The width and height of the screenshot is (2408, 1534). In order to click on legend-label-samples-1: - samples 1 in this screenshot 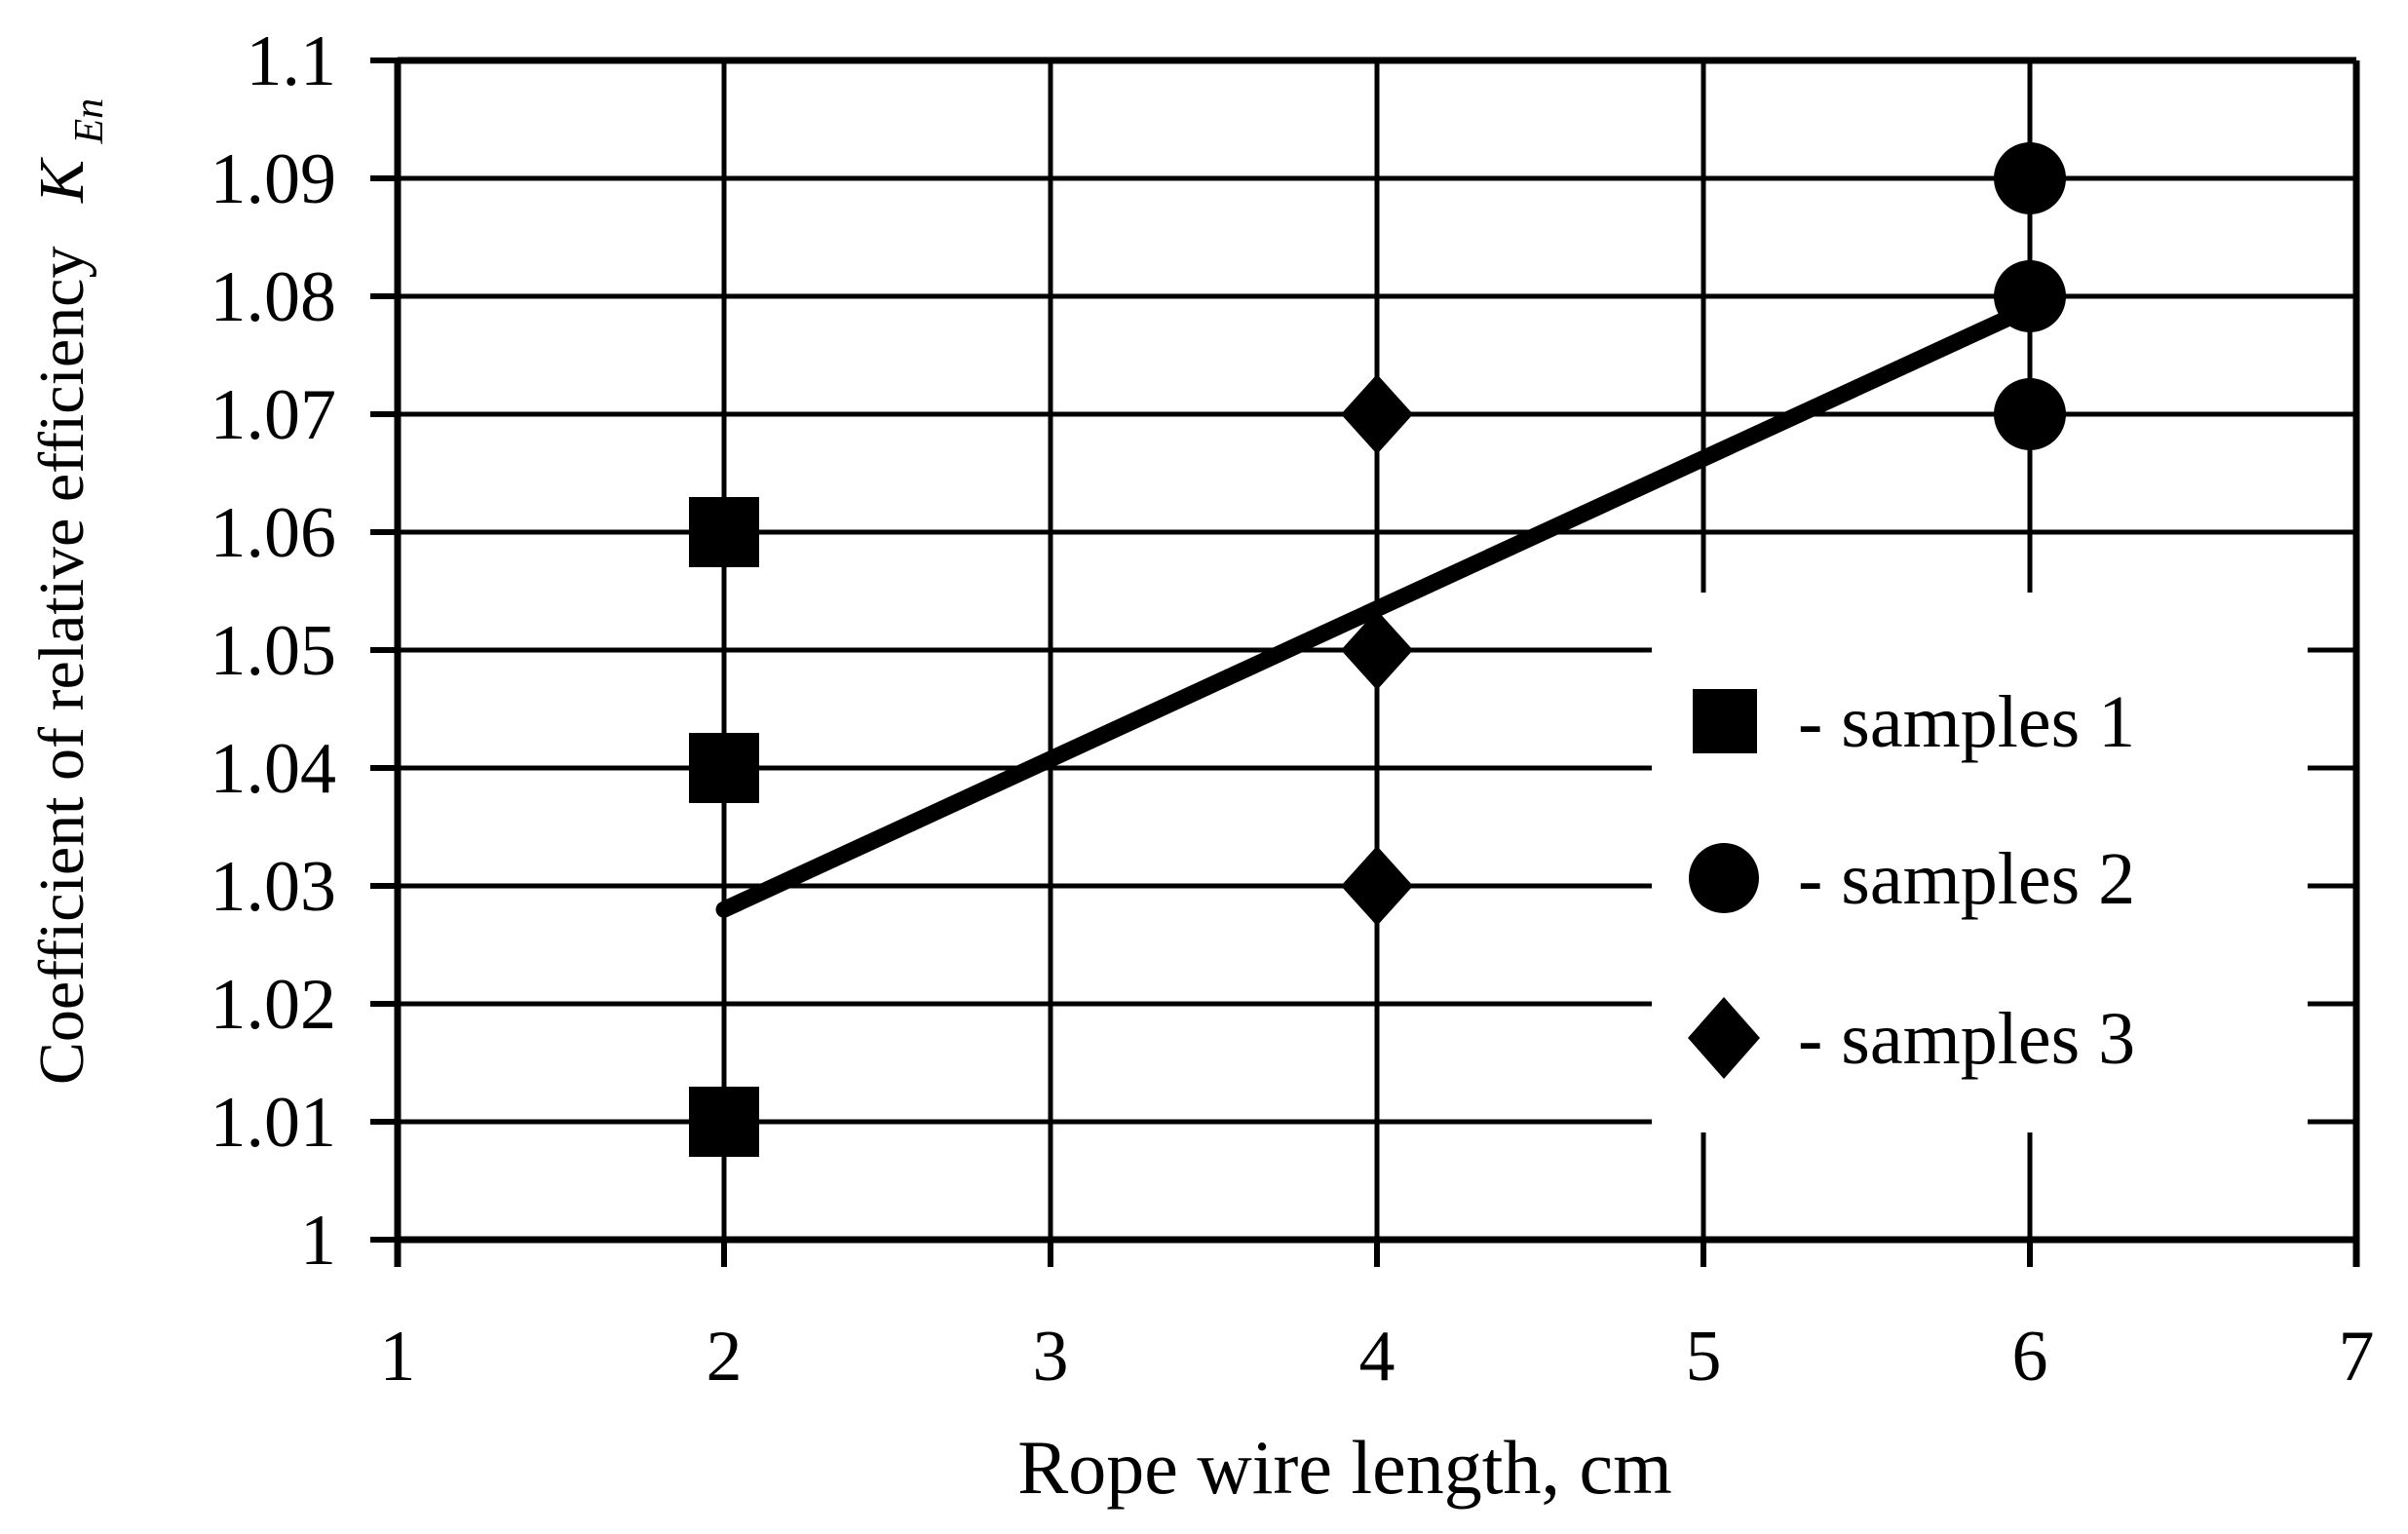, I will do `click(1966, 722)`.